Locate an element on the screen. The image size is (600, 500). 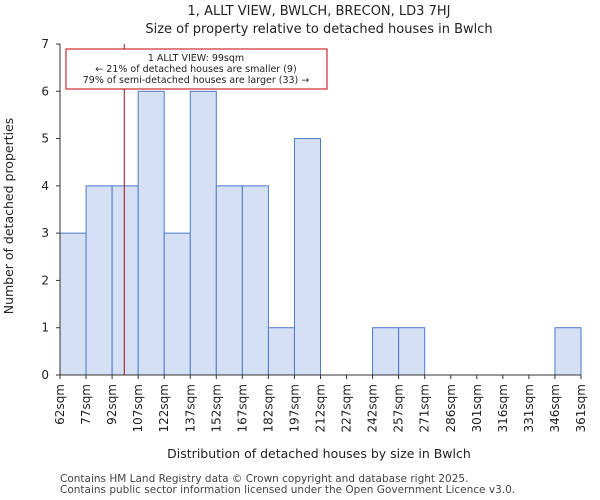
annotation-line-1: 1 ALLT VIEW: 99sqm is located at coordinates (196, 58).